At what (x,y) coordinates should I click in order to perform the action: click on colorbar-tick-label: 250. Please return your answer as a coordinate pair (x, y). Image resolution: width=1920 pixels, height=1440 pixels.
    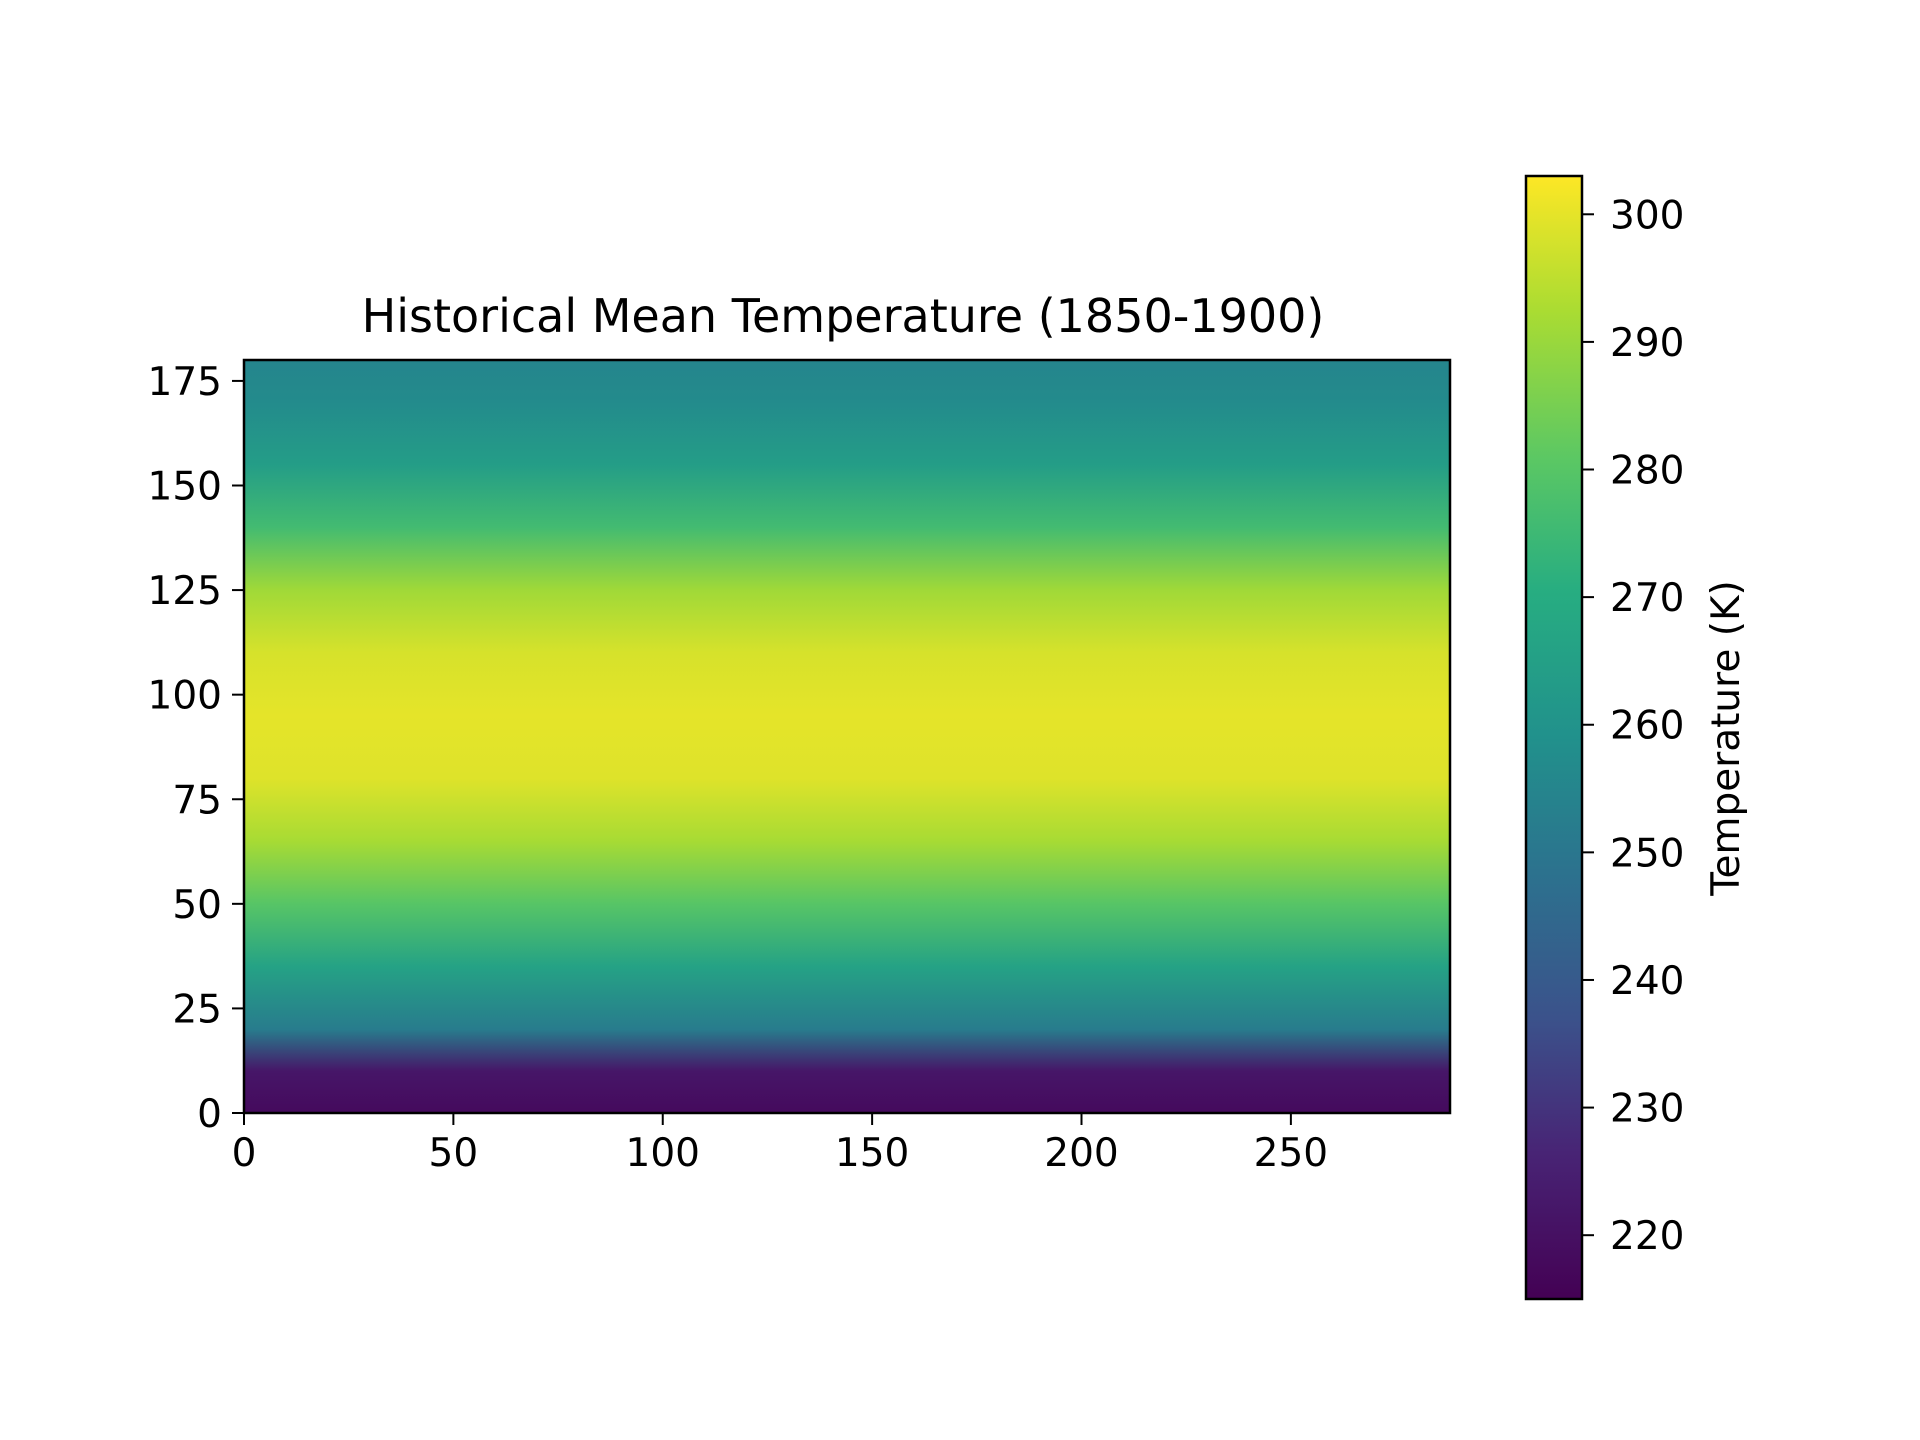
    Looking at the image, I should click on (1647, 853).